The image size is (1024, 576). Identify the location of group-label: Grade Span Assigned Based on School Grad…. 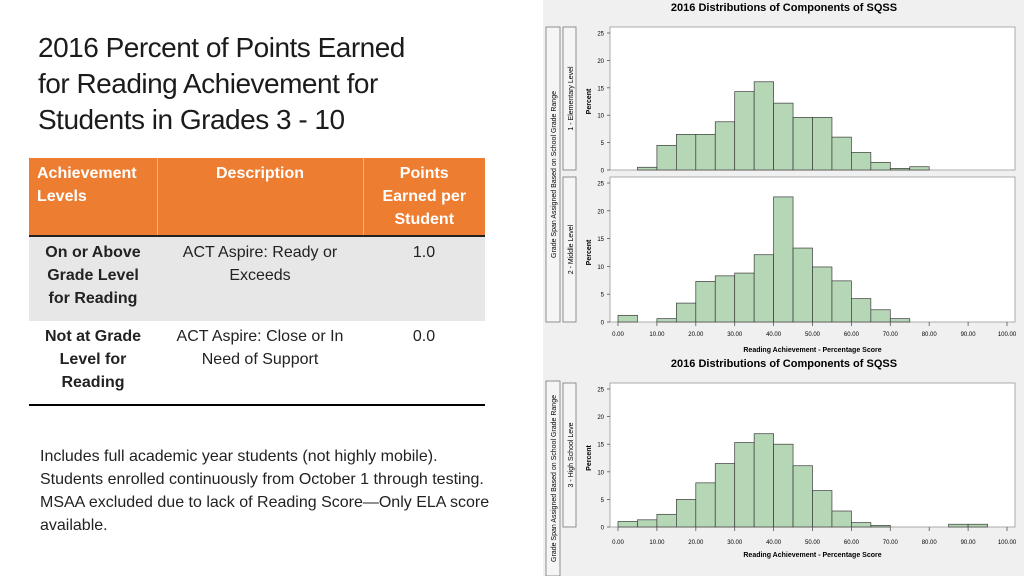
(554, 174).